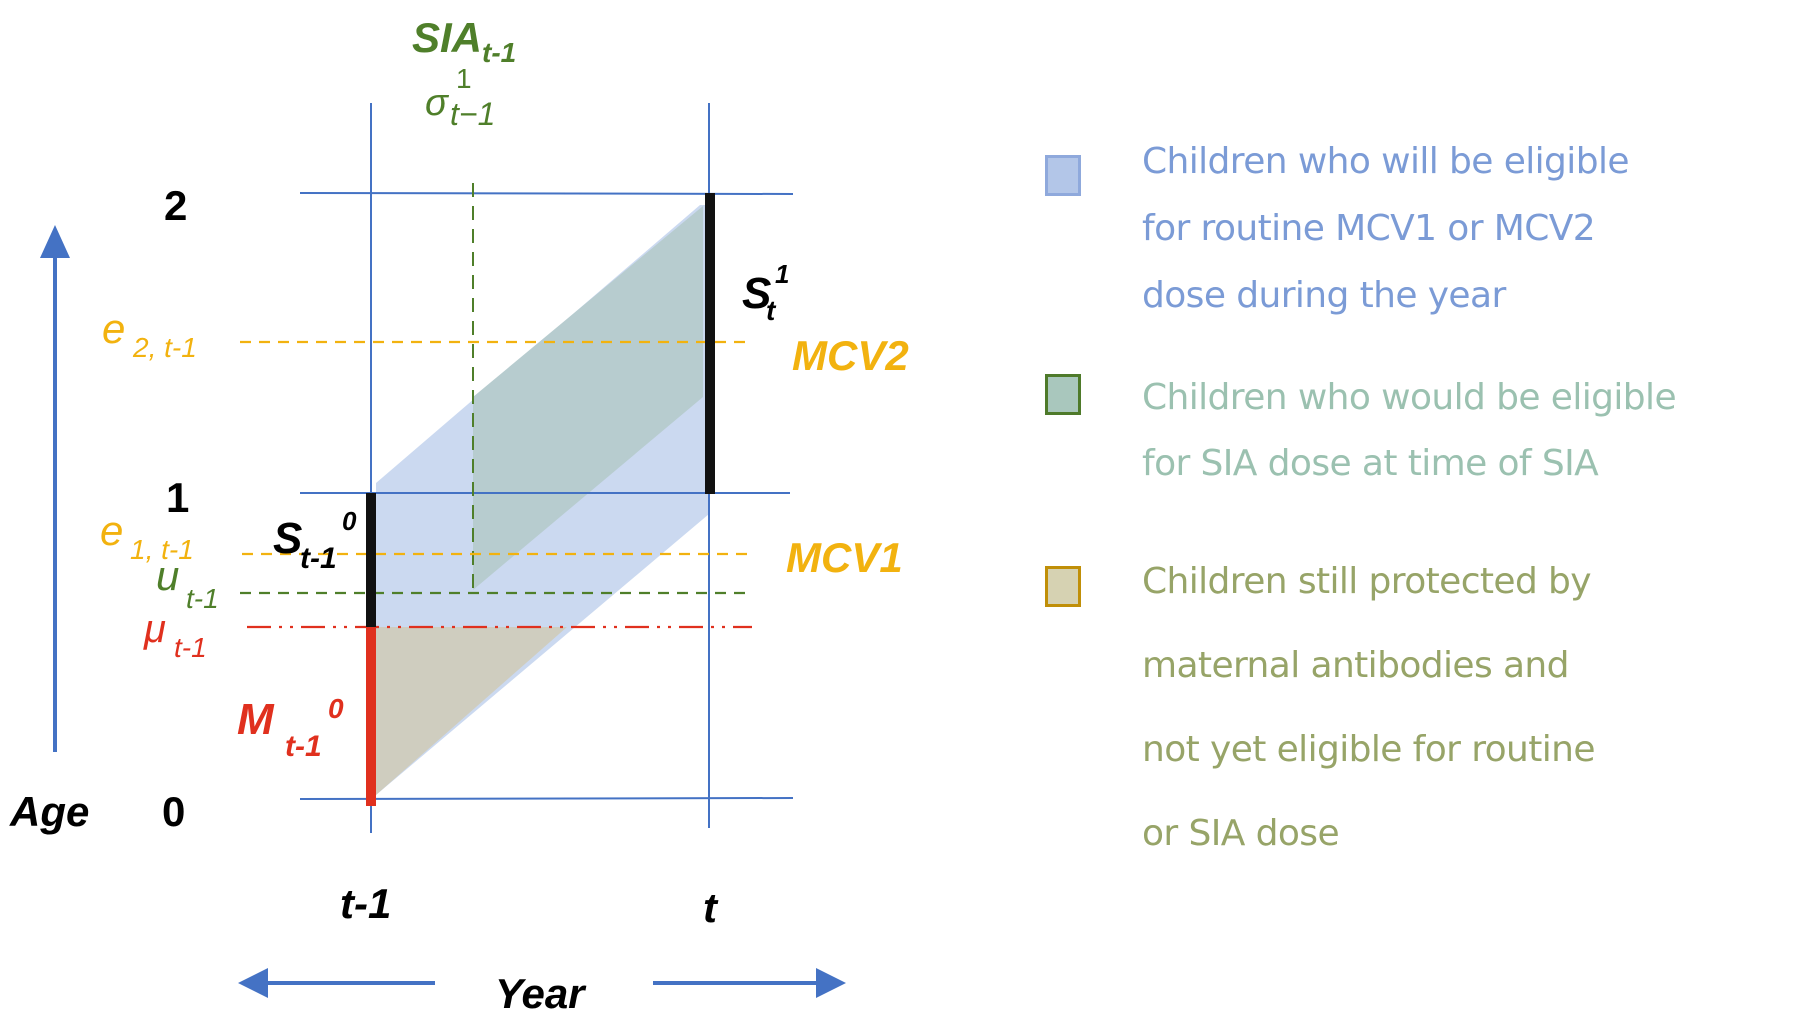  What do you see at coordinates (850, 355) in the screenshot?
I see `mcv2-label: MCV2` at bounding box center [850, 355].